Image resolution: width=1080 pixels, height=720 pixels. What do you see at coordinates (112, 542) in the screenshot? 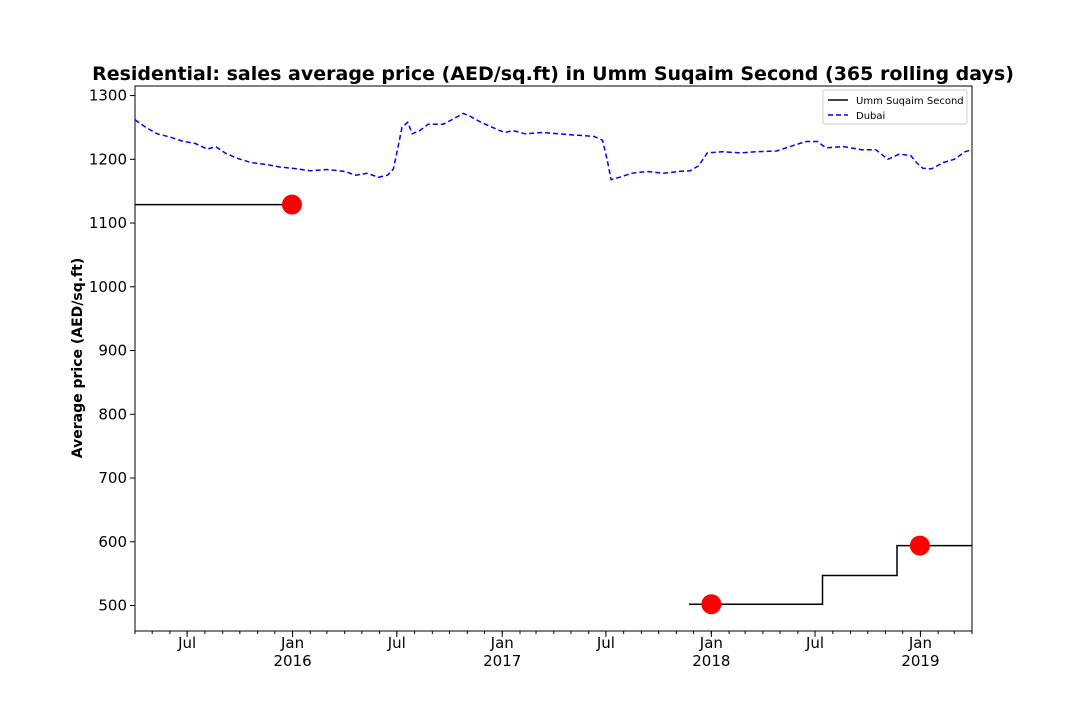
I see `y-tick-label: 600` at bounding box center [112, 542].